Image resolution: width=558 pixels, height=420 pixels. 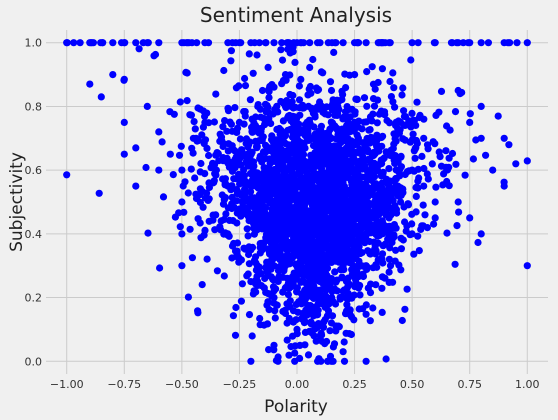 I want to click on y-tick-label: 0.8, so click(x=34, y=106).